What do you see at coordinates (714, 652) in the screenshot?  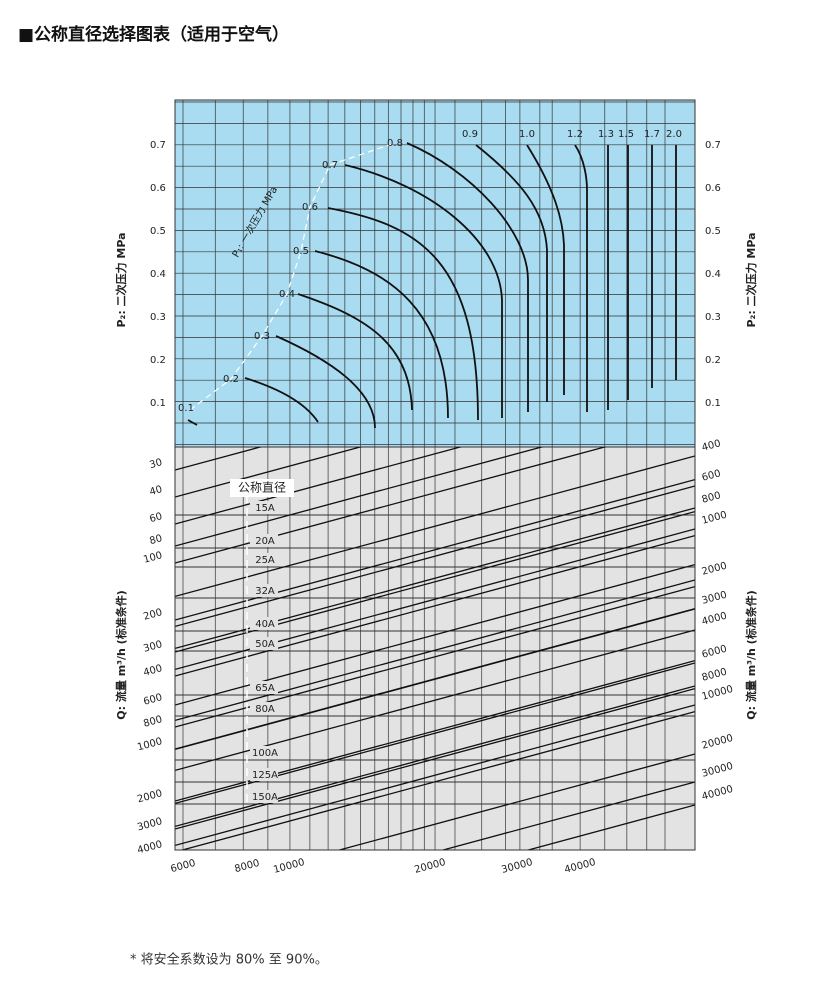 I see `q-tick-label-right: 6000` at bounding box center [714, 652].